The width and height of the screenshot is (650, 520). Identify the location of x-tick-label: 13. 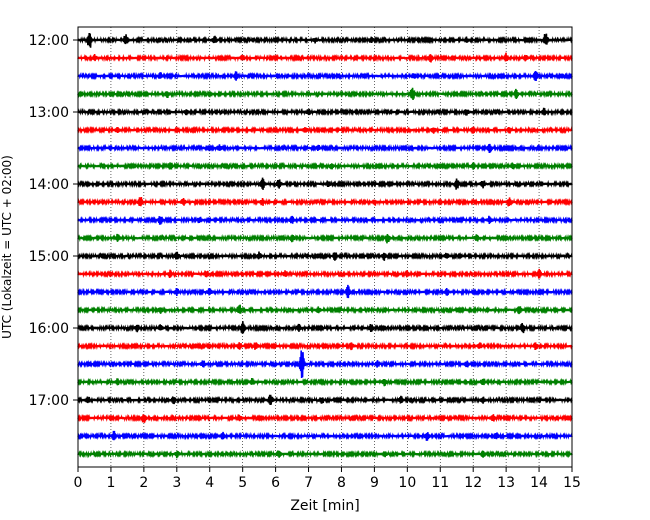
(506, 483).